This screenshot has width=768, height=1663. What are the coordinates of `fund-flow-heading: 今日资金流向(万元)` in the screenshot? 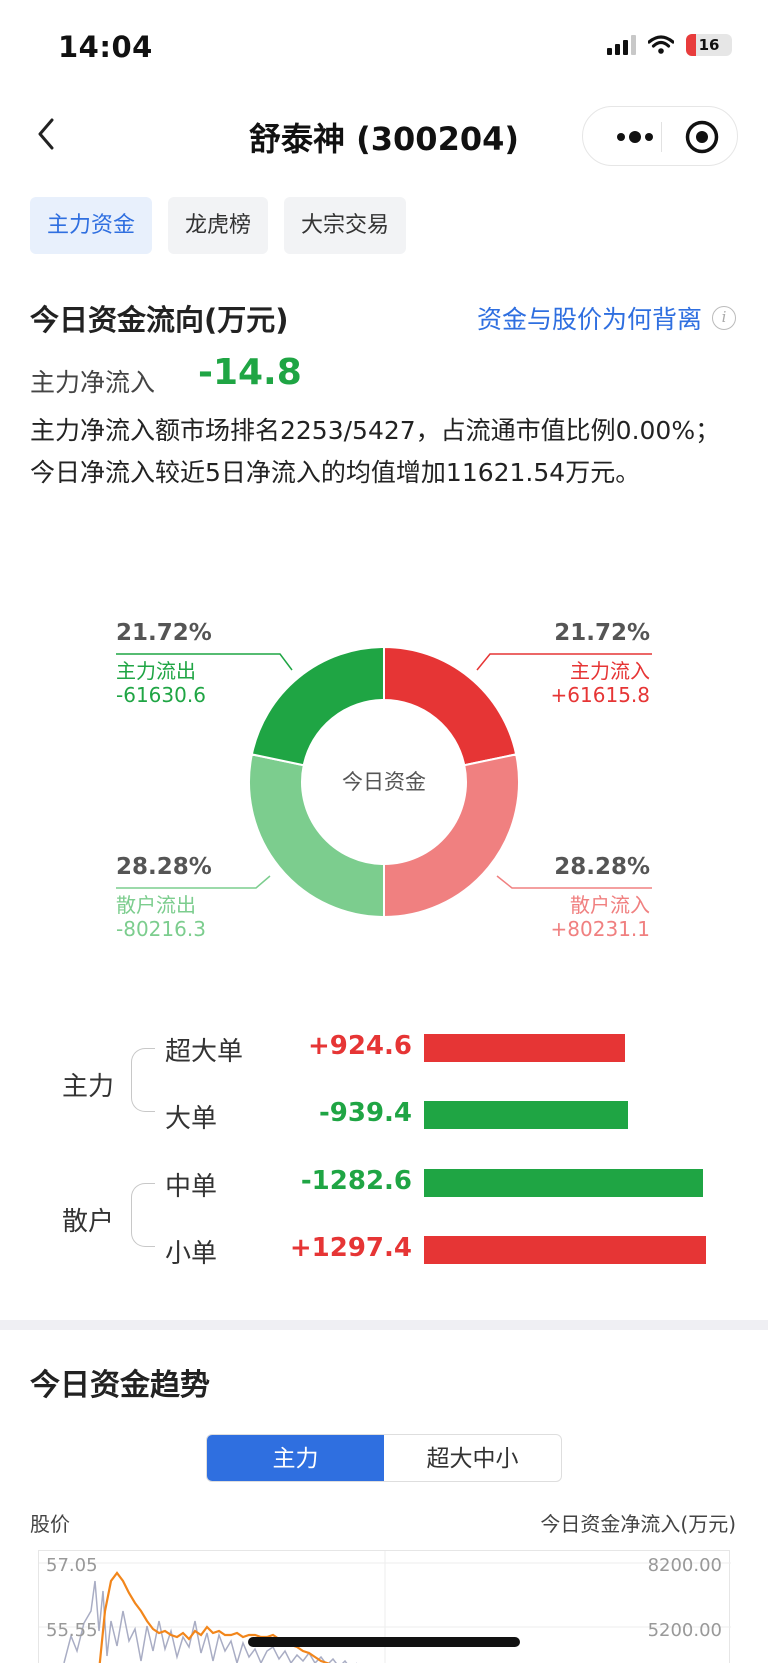 It's located at (159, 320).